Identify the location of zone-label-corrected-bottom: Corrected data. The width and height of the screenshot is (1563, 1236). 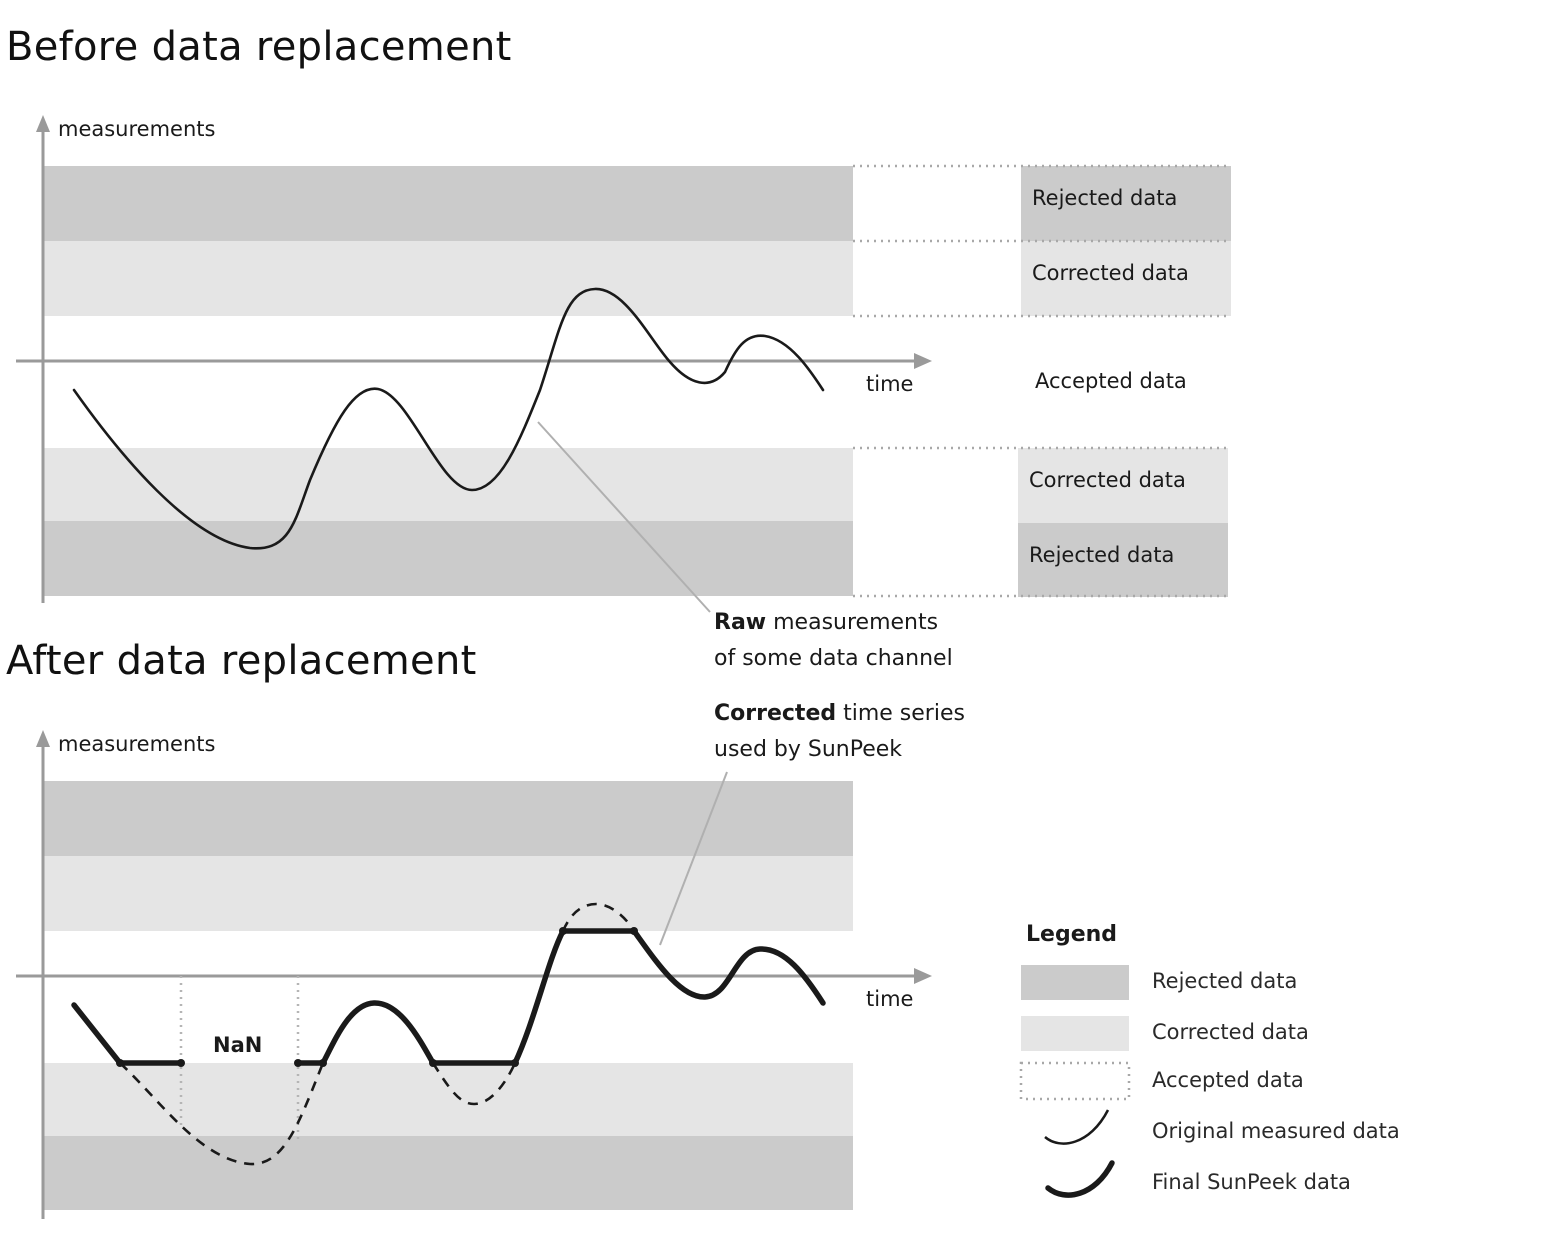
(1107, 480).